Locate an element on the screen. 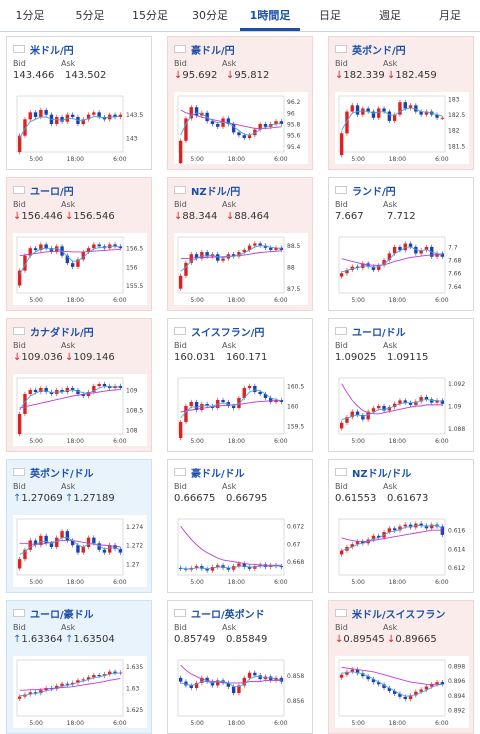  pair-name: ユーロ/豪ドル is located at coordinates (62, 615).